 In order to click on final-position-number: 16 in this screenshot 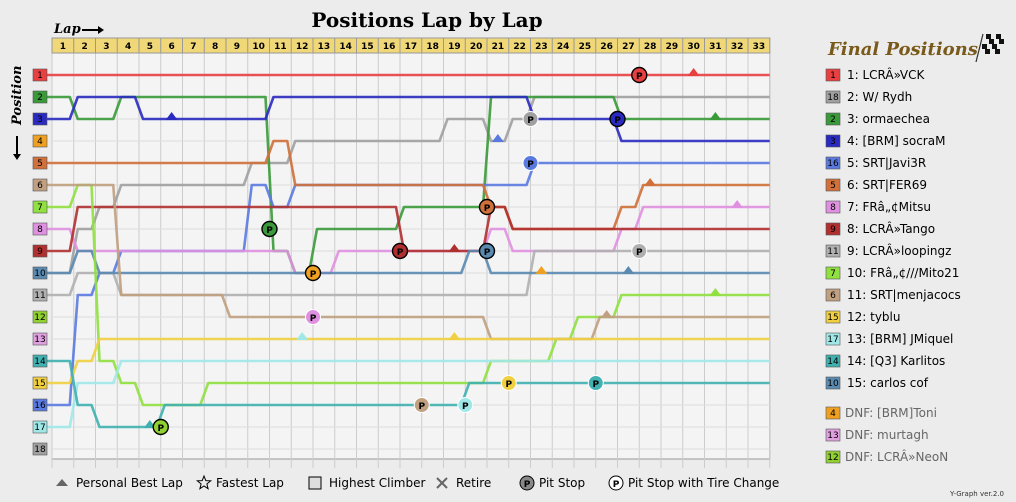, I will do `click(833, 164)`.